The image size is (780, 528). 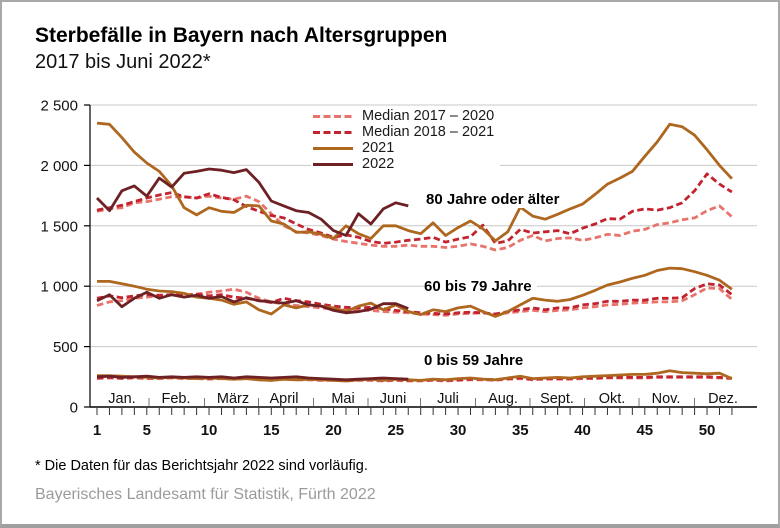 I want to click on month-label-Mai: Mai, so click(x=342, y=399).